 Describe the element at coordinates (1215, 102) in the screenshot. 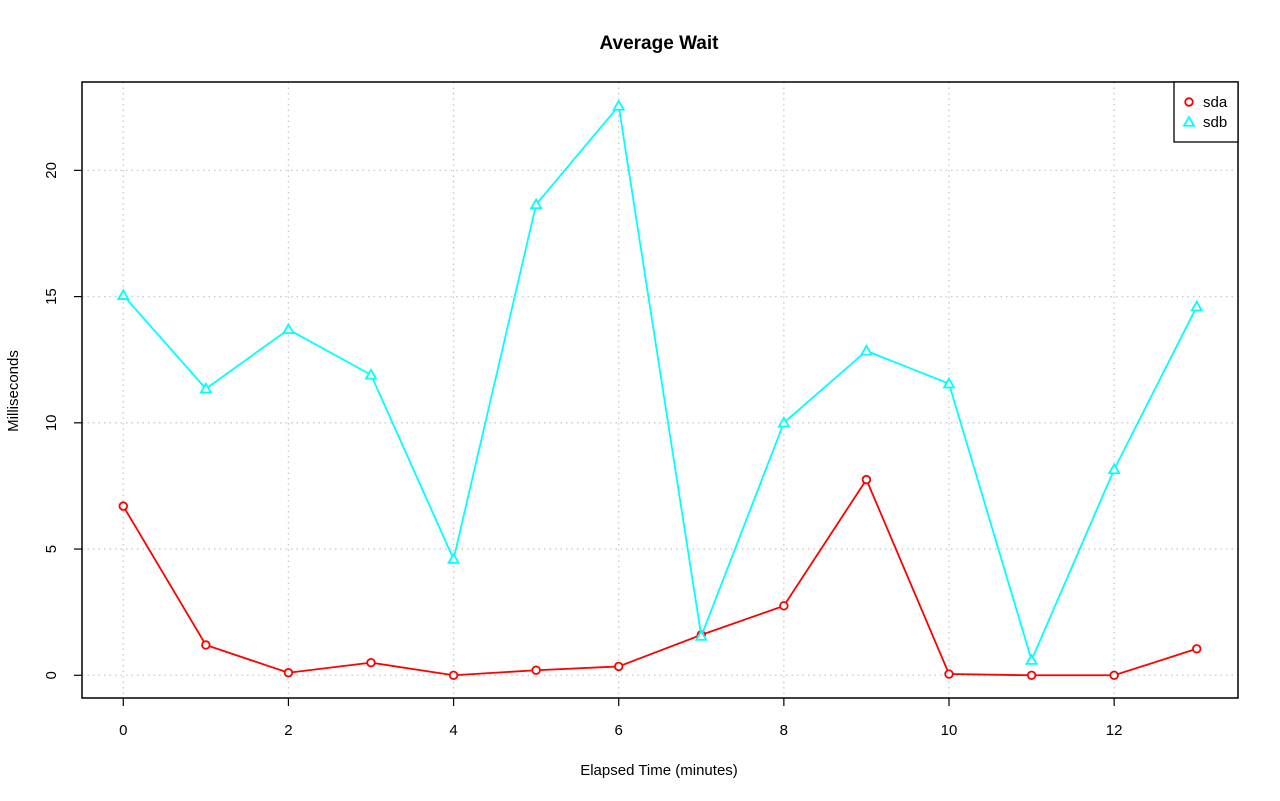

I see `legend-label-sda: sda` at that location.